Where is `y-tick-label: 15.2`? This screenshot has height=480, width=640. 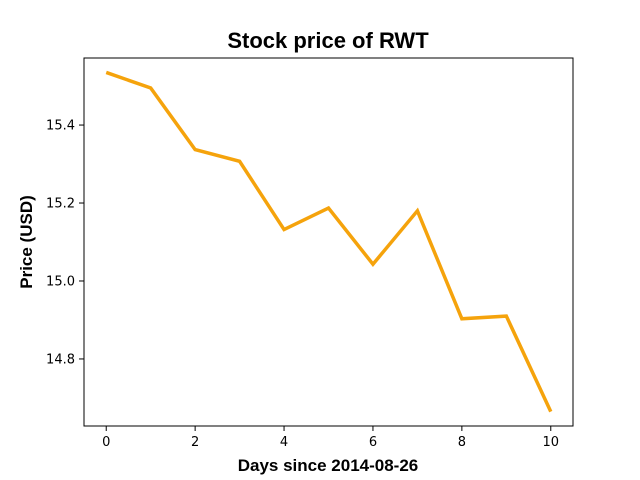
y-tick-label: 15.2 is located at coordinates (60, 204).